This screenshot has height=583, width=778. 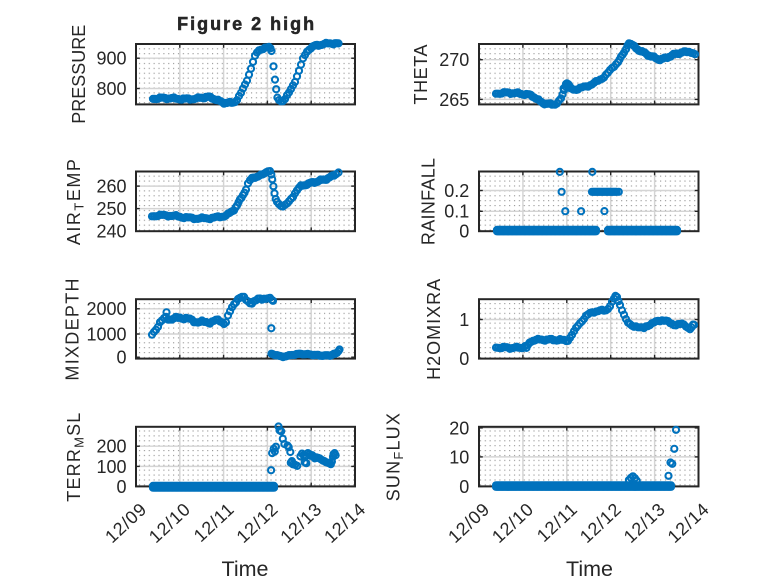 I want to click on svg-text: RAINFALL, so click(x=429, y=201).